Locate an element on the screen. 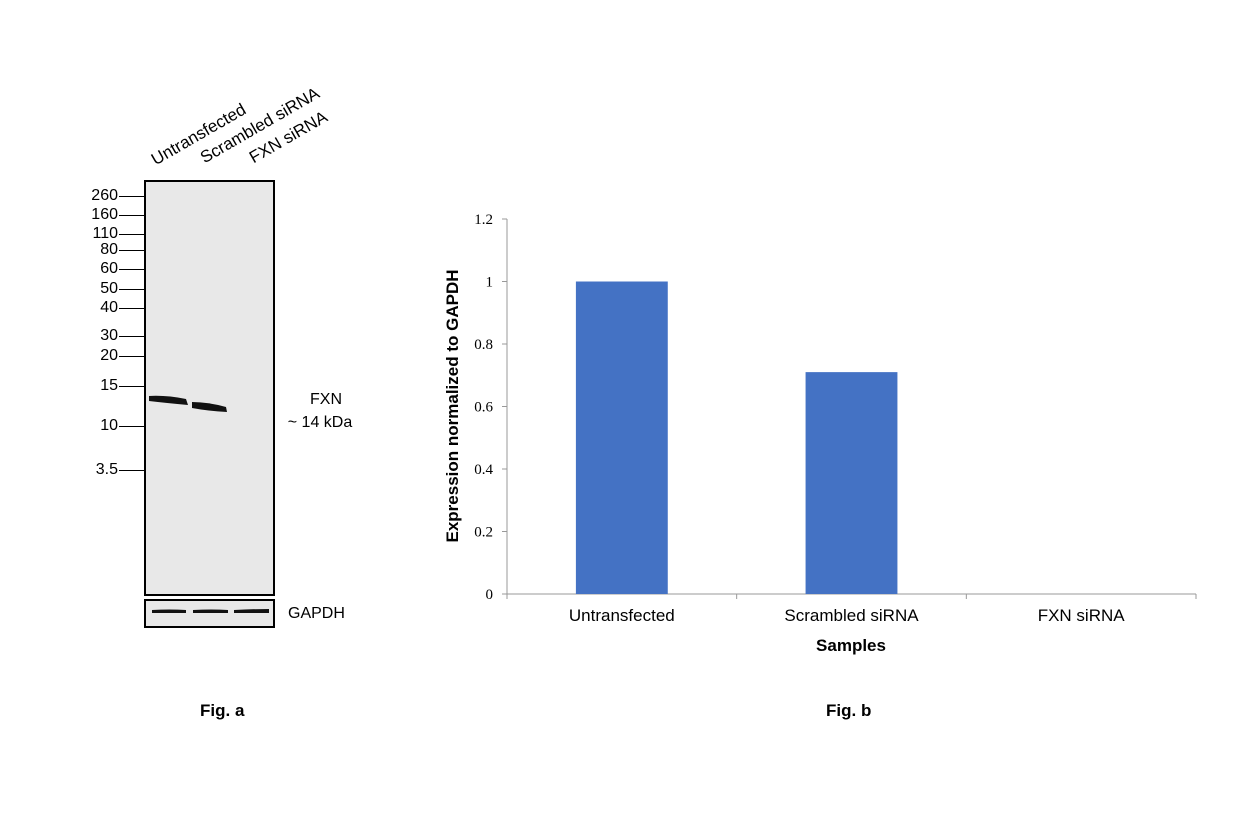  target-size-label: ~ 14 kDa is located at coordinates (320, 422).